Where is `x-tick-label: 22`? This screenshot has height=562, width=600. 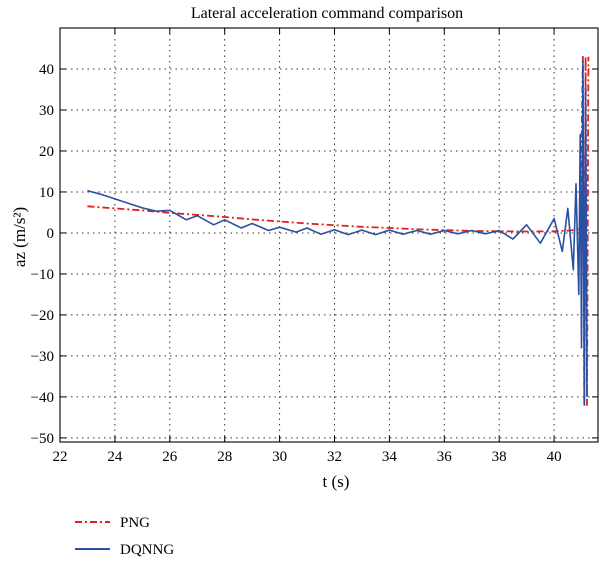
x-tick-label: 22 is located at coordinates (60, 457).